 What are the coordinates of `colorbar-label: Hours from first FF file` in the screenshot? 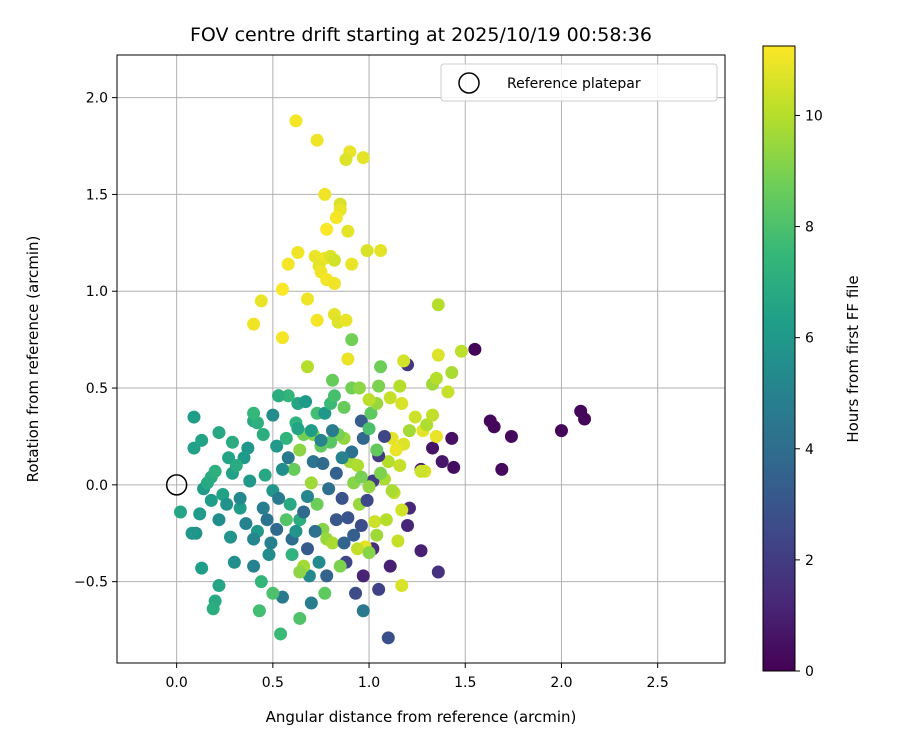 It's located at (853, 358).